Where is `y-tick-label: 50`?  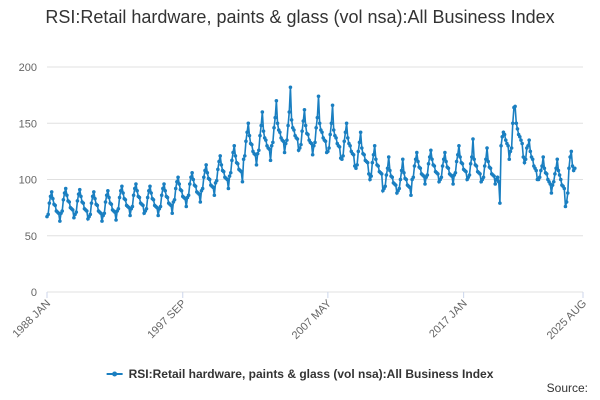
y-tick-label: 50 is located at coordinates (31, 237).